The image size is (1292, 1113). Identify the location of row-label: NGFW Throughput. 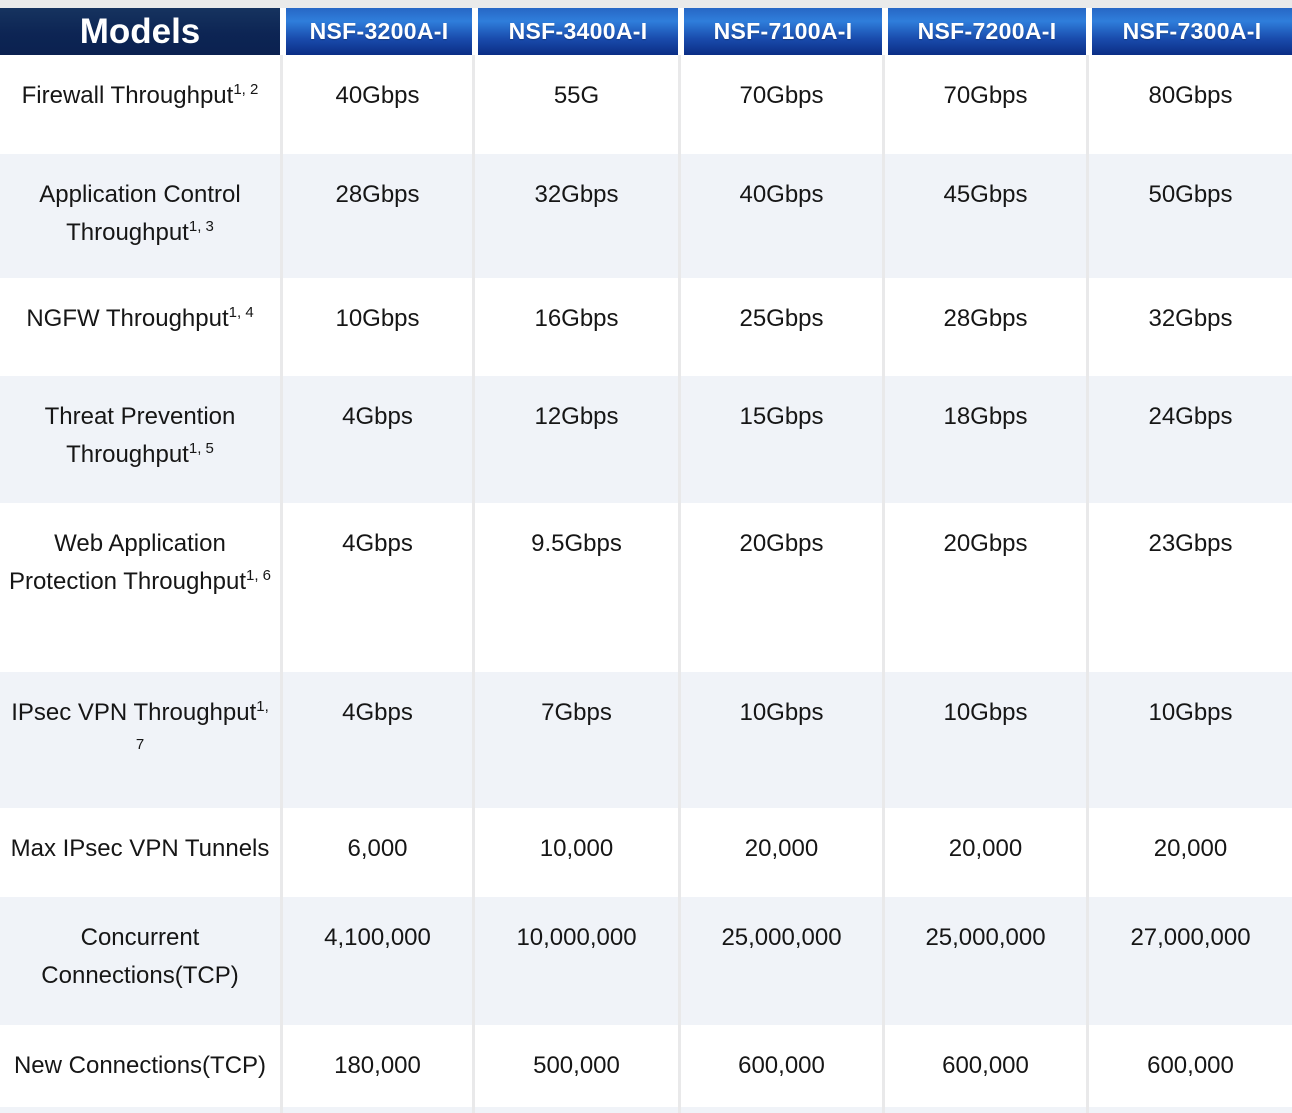
(127, 318).